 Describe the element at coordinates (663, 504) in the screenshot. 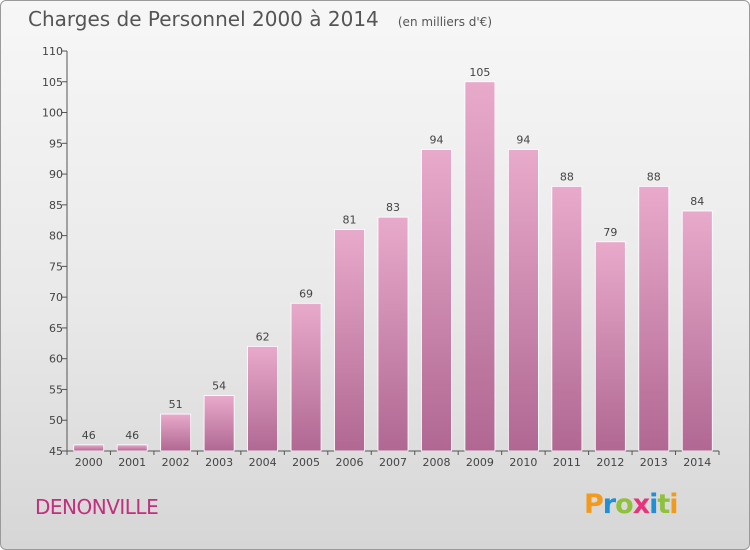

I see `logo-letter: t` at that location.